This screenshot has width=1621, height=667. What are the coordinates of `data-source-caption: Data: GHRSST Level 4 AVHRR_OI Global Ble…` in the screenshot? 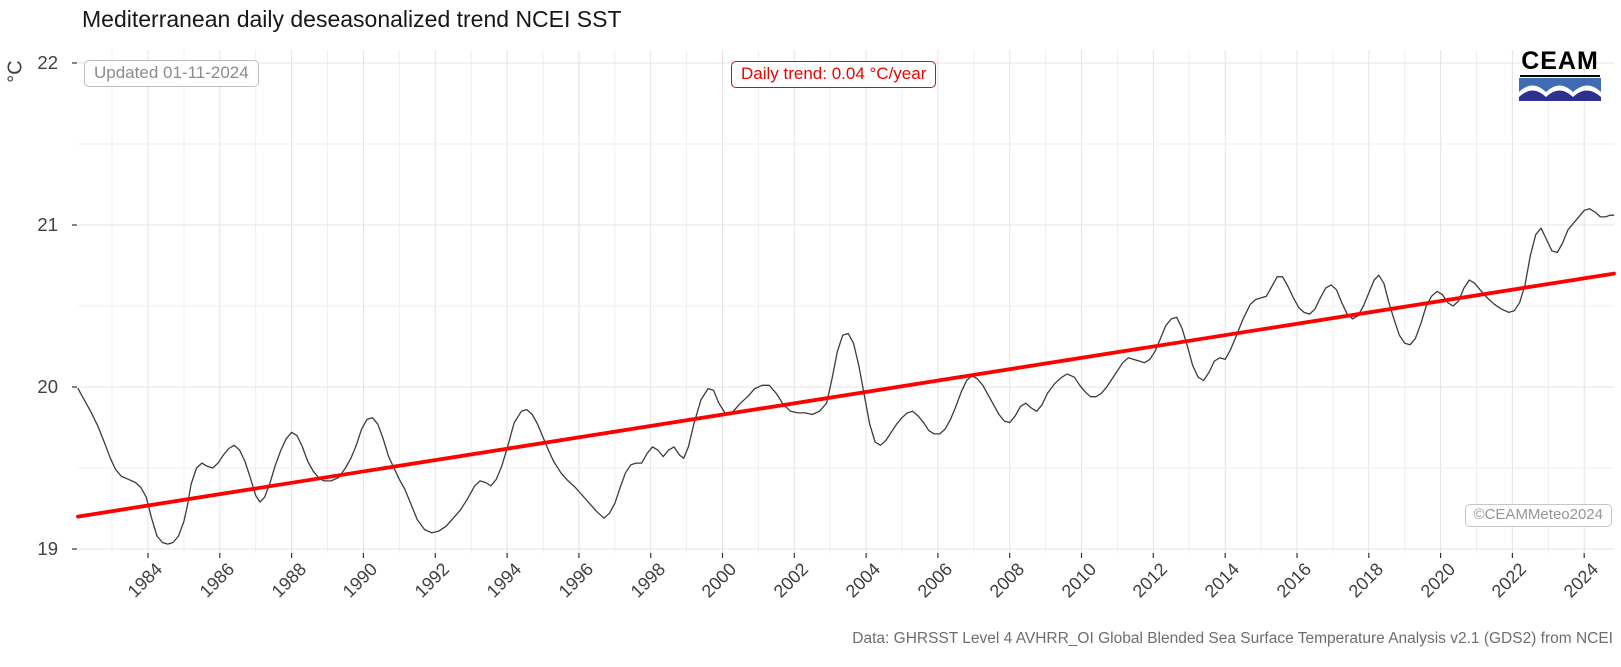 It's located at (1232, 638).